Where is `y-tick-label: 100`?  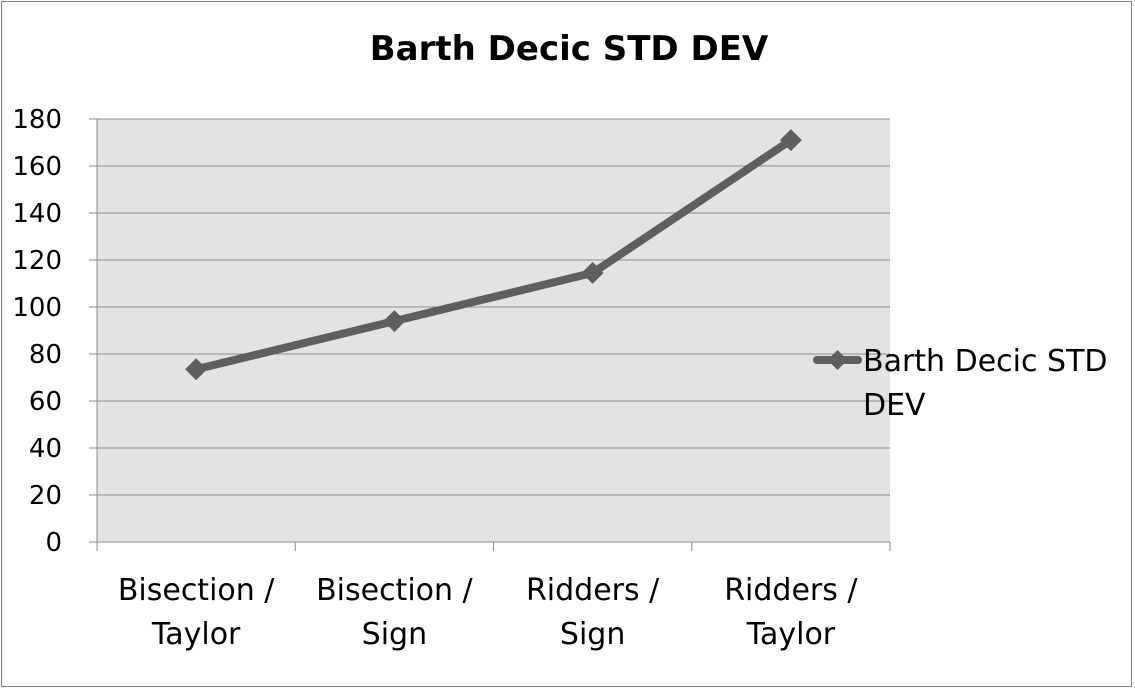
y-tick-label: 100 is located at coordinates (37, 308).